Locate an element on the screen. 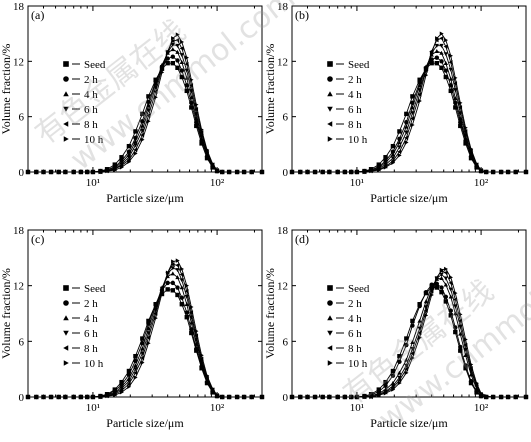  y-tick-label: 0 is located at coordinates (22, 398).